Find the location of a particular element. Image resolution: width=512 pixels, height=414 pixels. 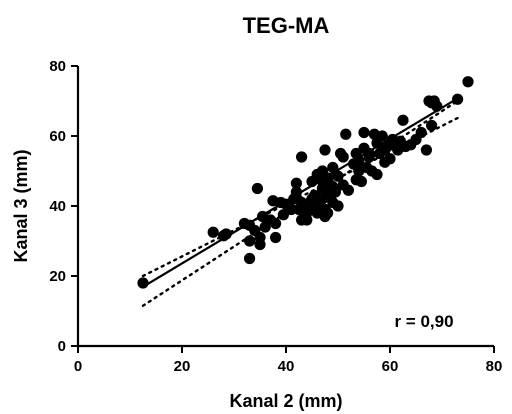

x-tick-label: 0 is located at coordinates (78, 366).